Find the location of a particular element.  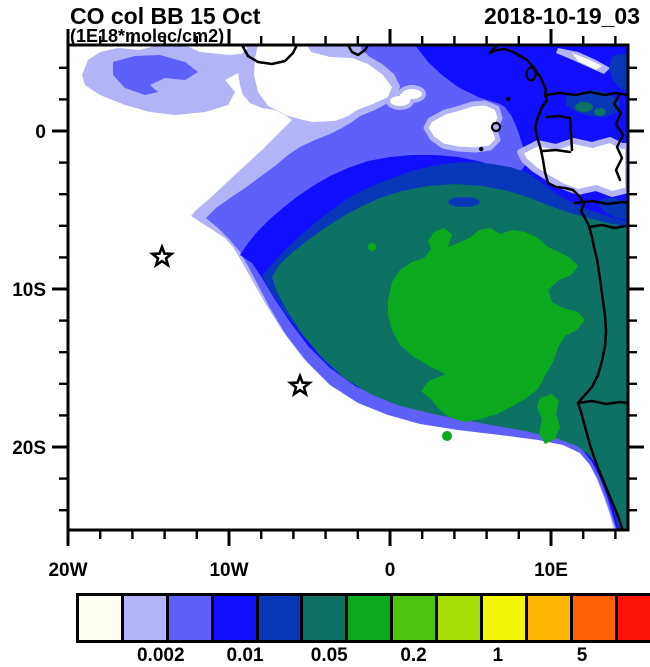

contour-green is located at coordinates (486, 325).